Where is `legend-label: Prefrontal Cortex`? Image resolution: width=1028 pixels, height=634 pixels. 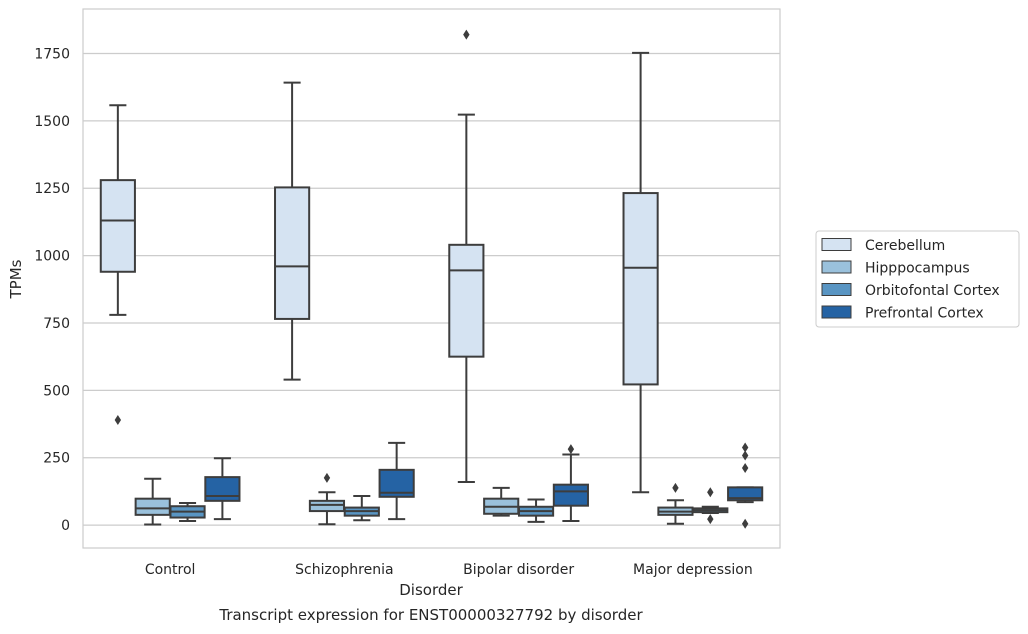
legend-label: Prefrontal Cortex is located at coordinates (924, 314).